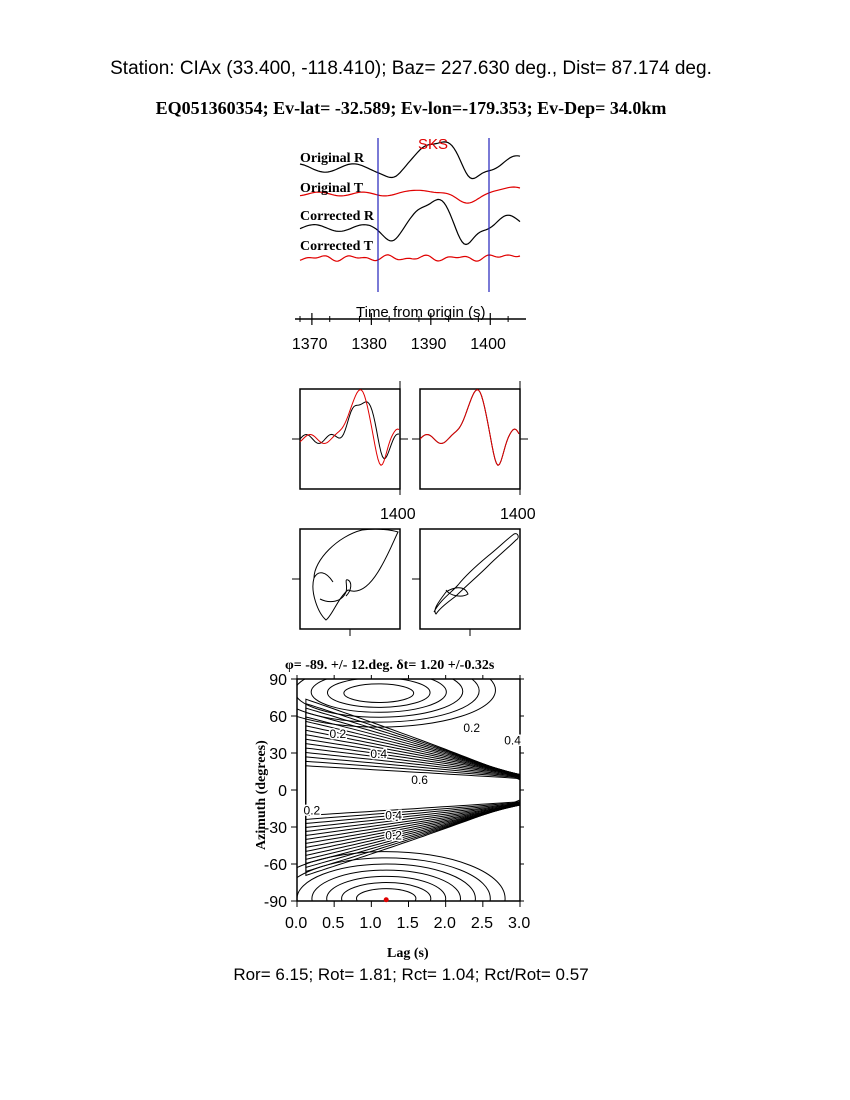 The width and height of the screenshot is (850, 1100). Describe the element at coordinates (414, 452) in the screenshot. I see `waveform-overlay-panel: 1400 1400` at that location.